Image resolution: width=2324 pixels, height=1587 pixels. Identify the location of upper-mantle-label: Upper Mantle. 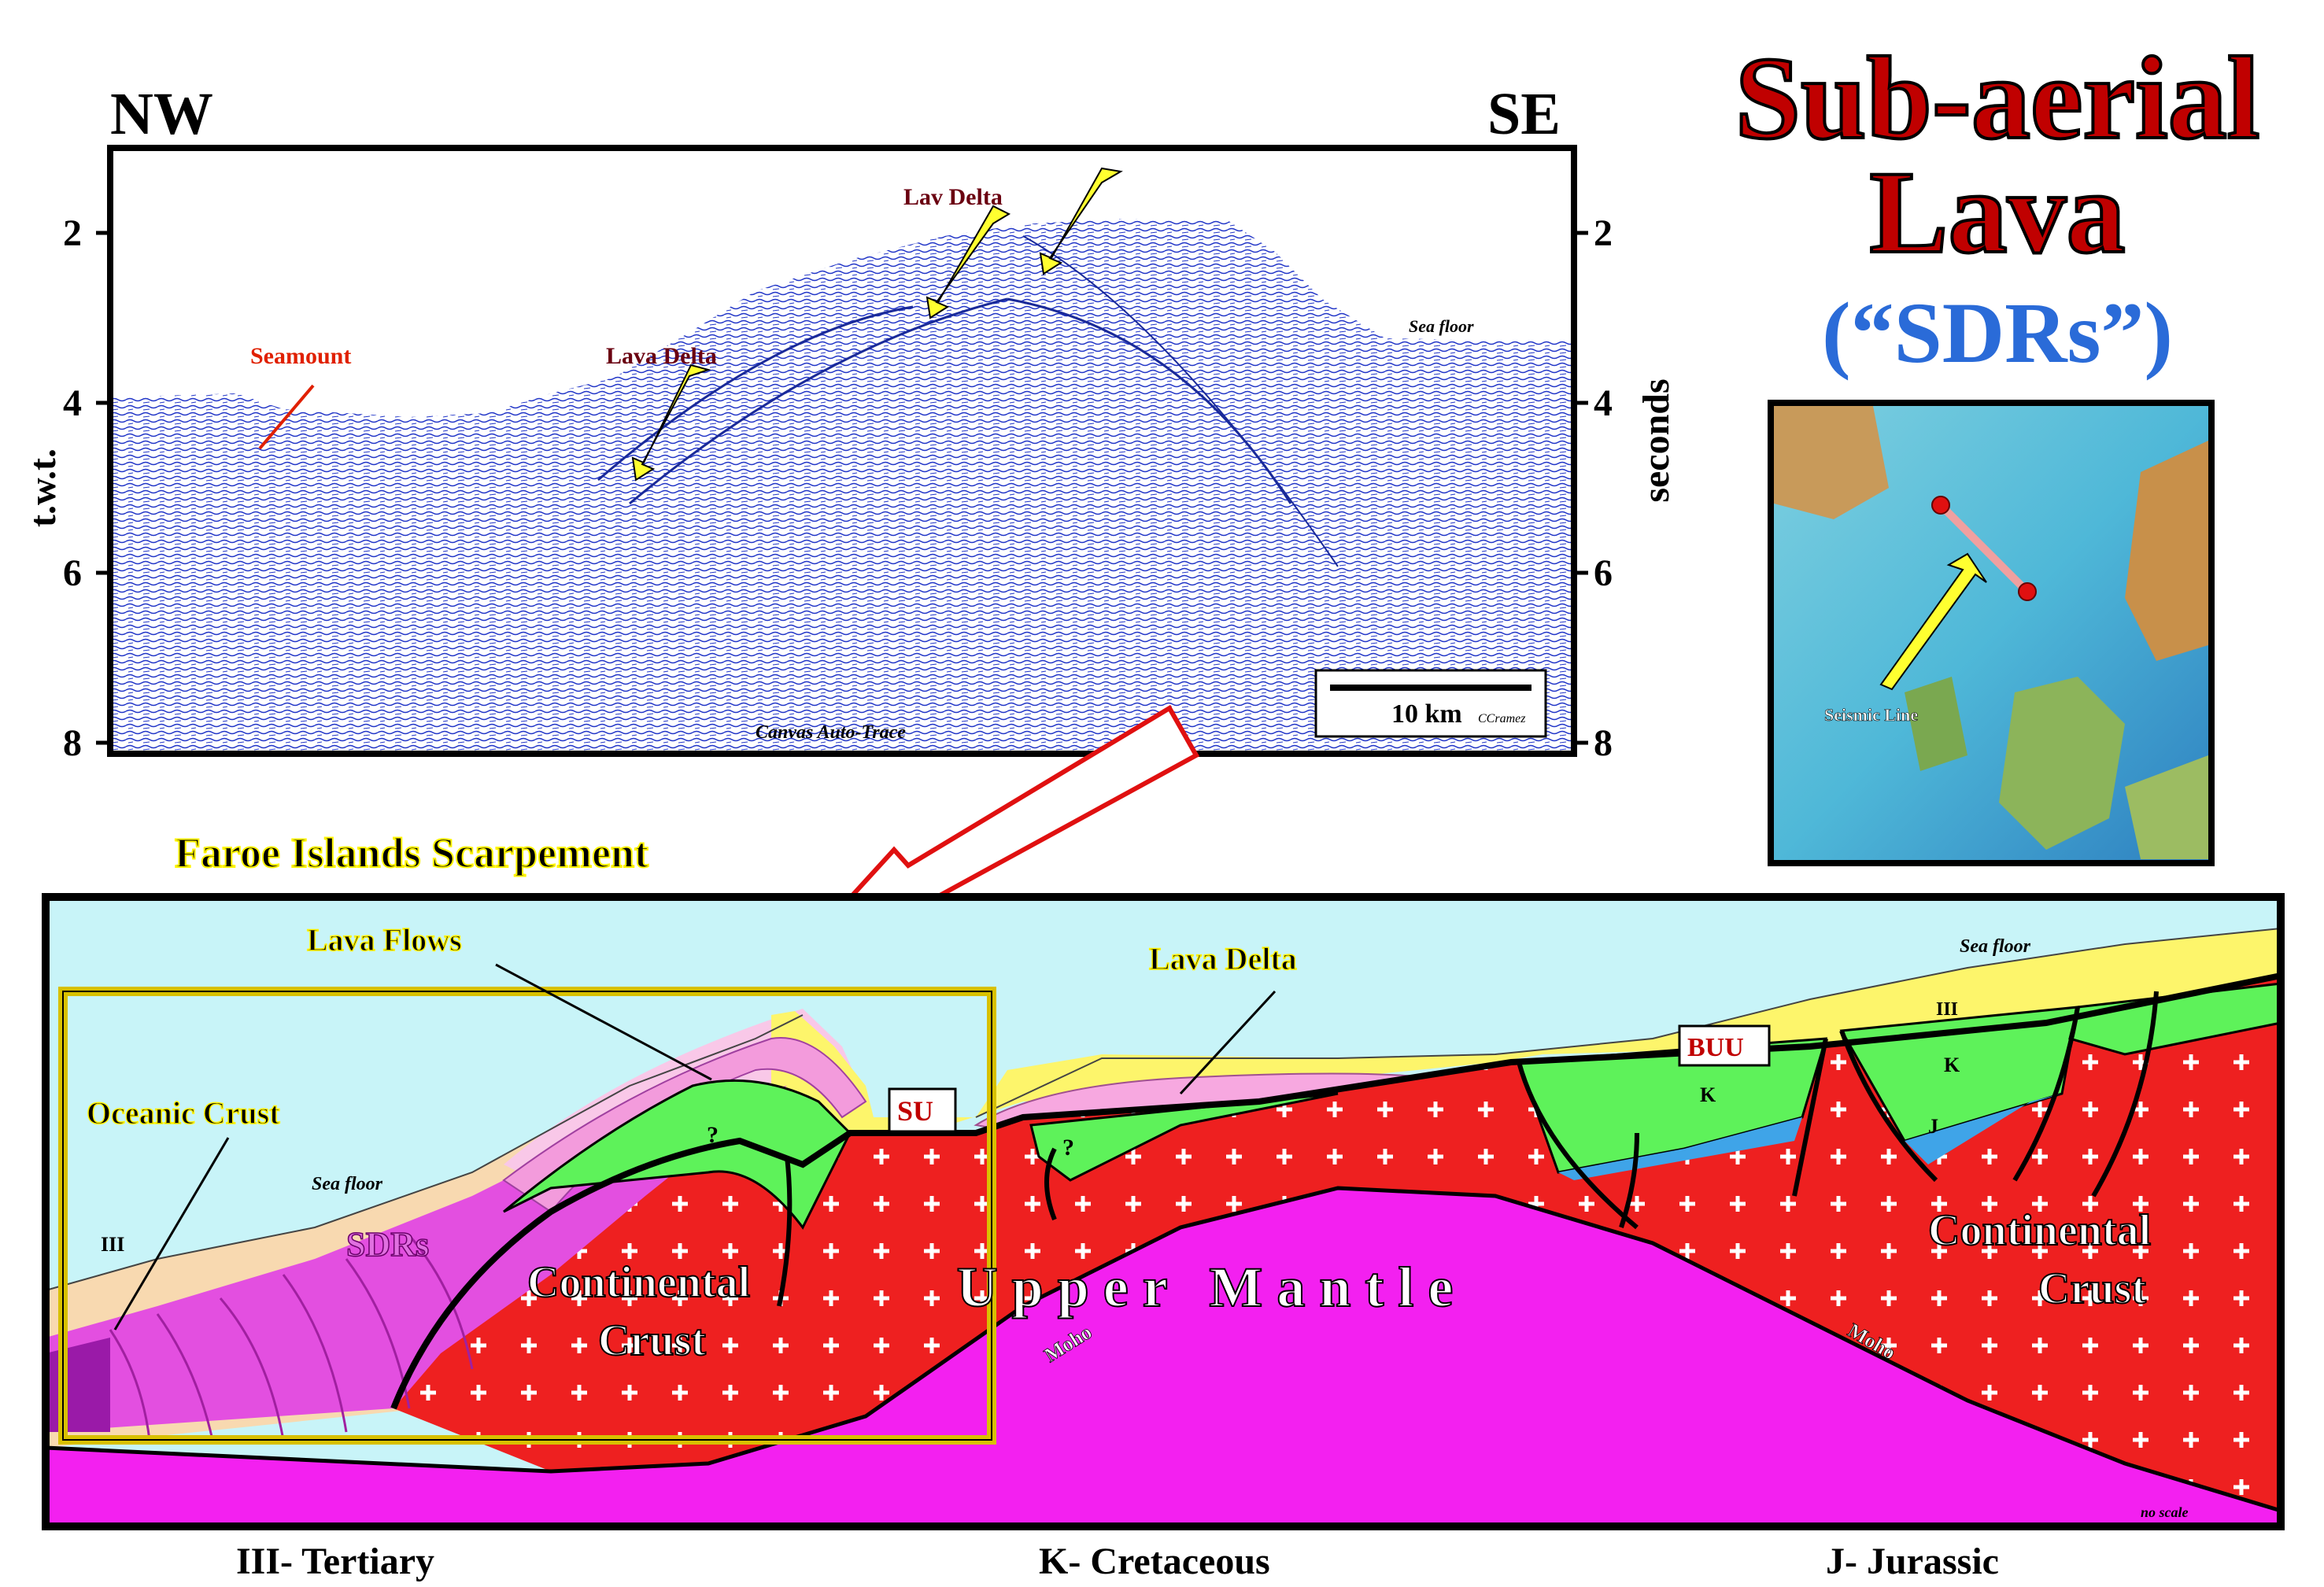
(1212, 1287).